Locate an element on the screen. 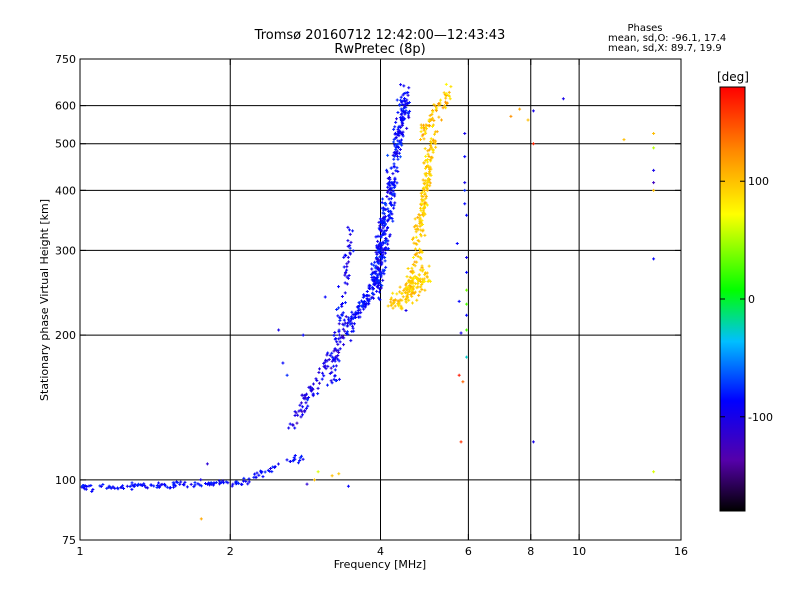 This screenshot has width=800, height=600. phase-stats-o: mean, sd,O: -96.1, 17.4 is located at coordinates (667, 38).